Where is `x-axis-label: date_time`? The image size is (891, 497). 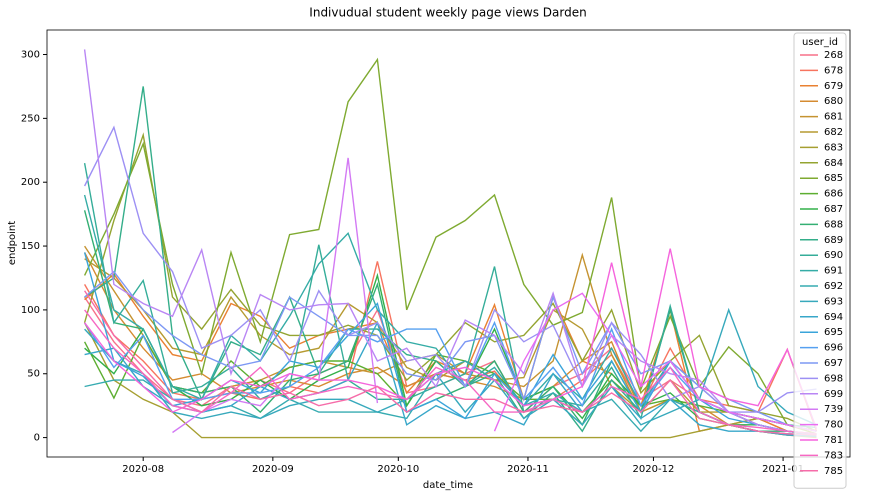
x-axis-label: date_time is located at coordinates (448, 485).